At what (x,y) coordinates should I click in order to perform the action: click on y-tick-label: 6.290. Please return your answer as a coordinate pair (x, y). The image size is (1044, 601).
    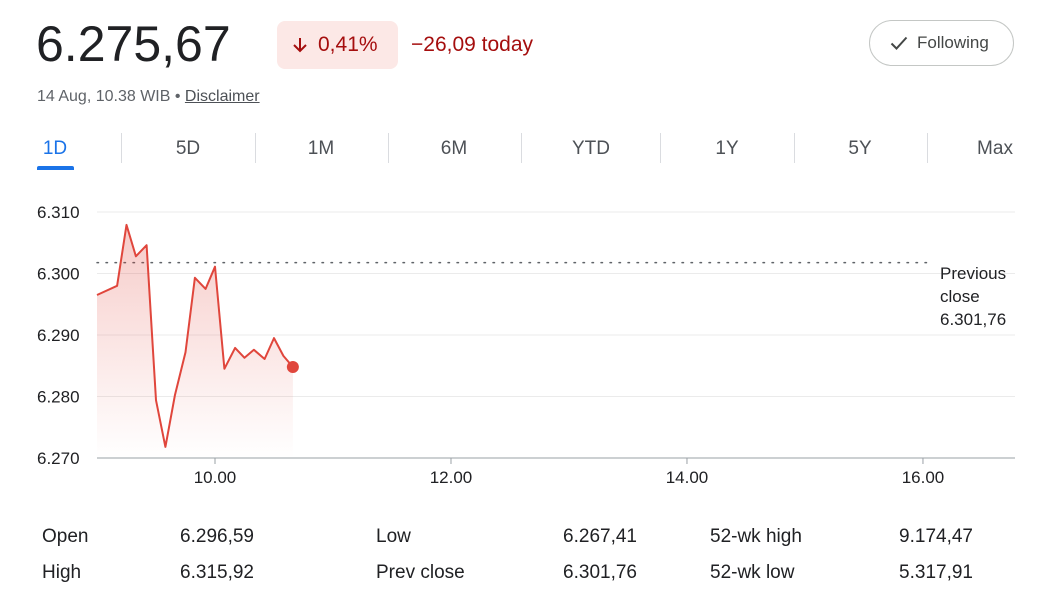
    Looking at the image, I should click on (58, 335).